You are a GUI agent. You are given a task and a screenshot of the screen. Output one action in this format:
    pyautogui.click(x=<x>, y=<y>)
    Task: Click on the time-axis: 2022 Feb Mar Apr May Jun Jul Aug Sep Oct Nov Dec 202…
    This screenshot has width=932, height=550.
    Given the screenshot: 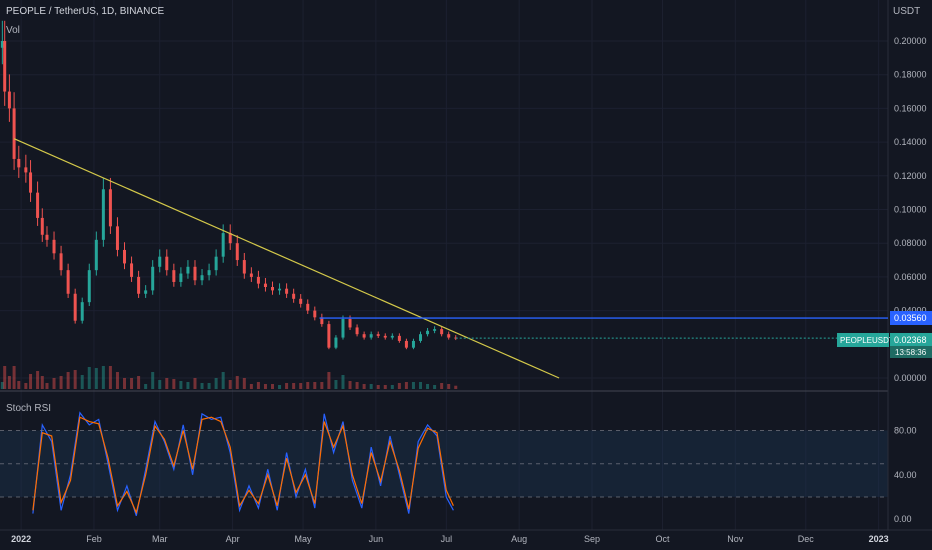 What is the action you would take?
    pyautogui.click(x=449, y=539)
    